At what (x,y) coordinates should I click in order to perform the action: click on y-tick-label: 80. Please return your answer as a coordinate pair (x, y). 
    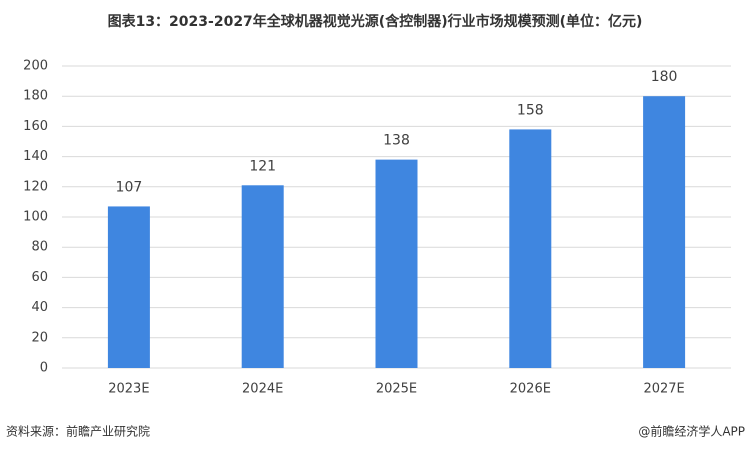
    Looking at the image, I should click on (39, 247).